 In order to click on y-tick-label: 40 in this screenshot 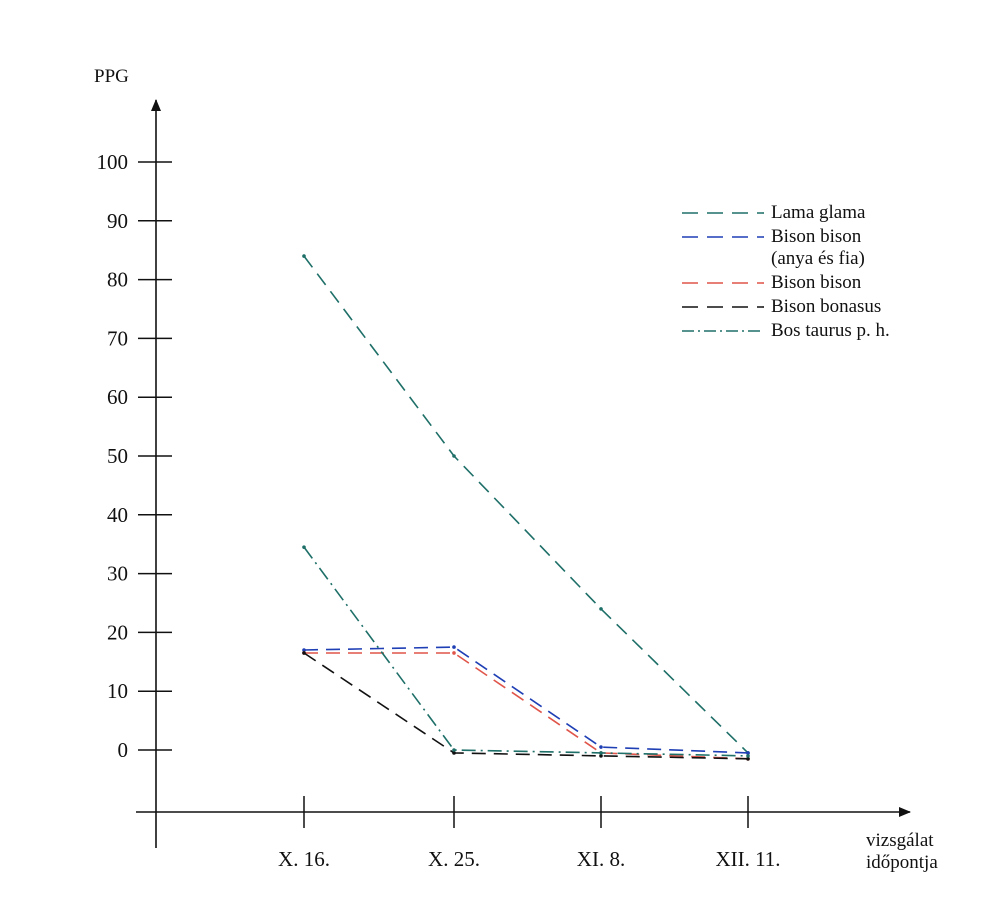, I will do `click(117, 515)`.